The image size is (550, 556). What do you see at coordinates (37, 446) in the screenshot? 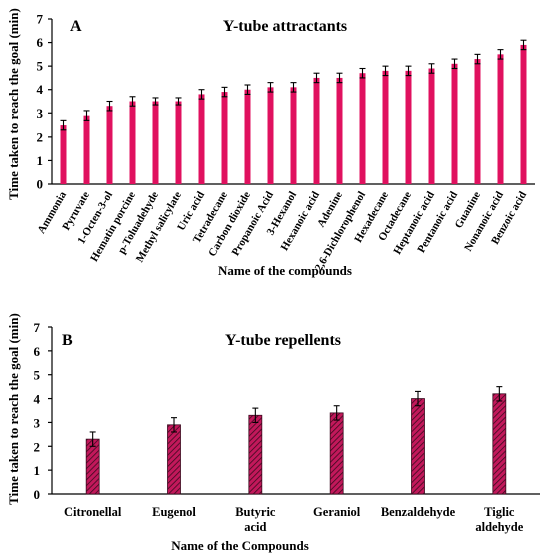
I see `panel-b-ytick-label: 2` at bounding box center [37, 446].